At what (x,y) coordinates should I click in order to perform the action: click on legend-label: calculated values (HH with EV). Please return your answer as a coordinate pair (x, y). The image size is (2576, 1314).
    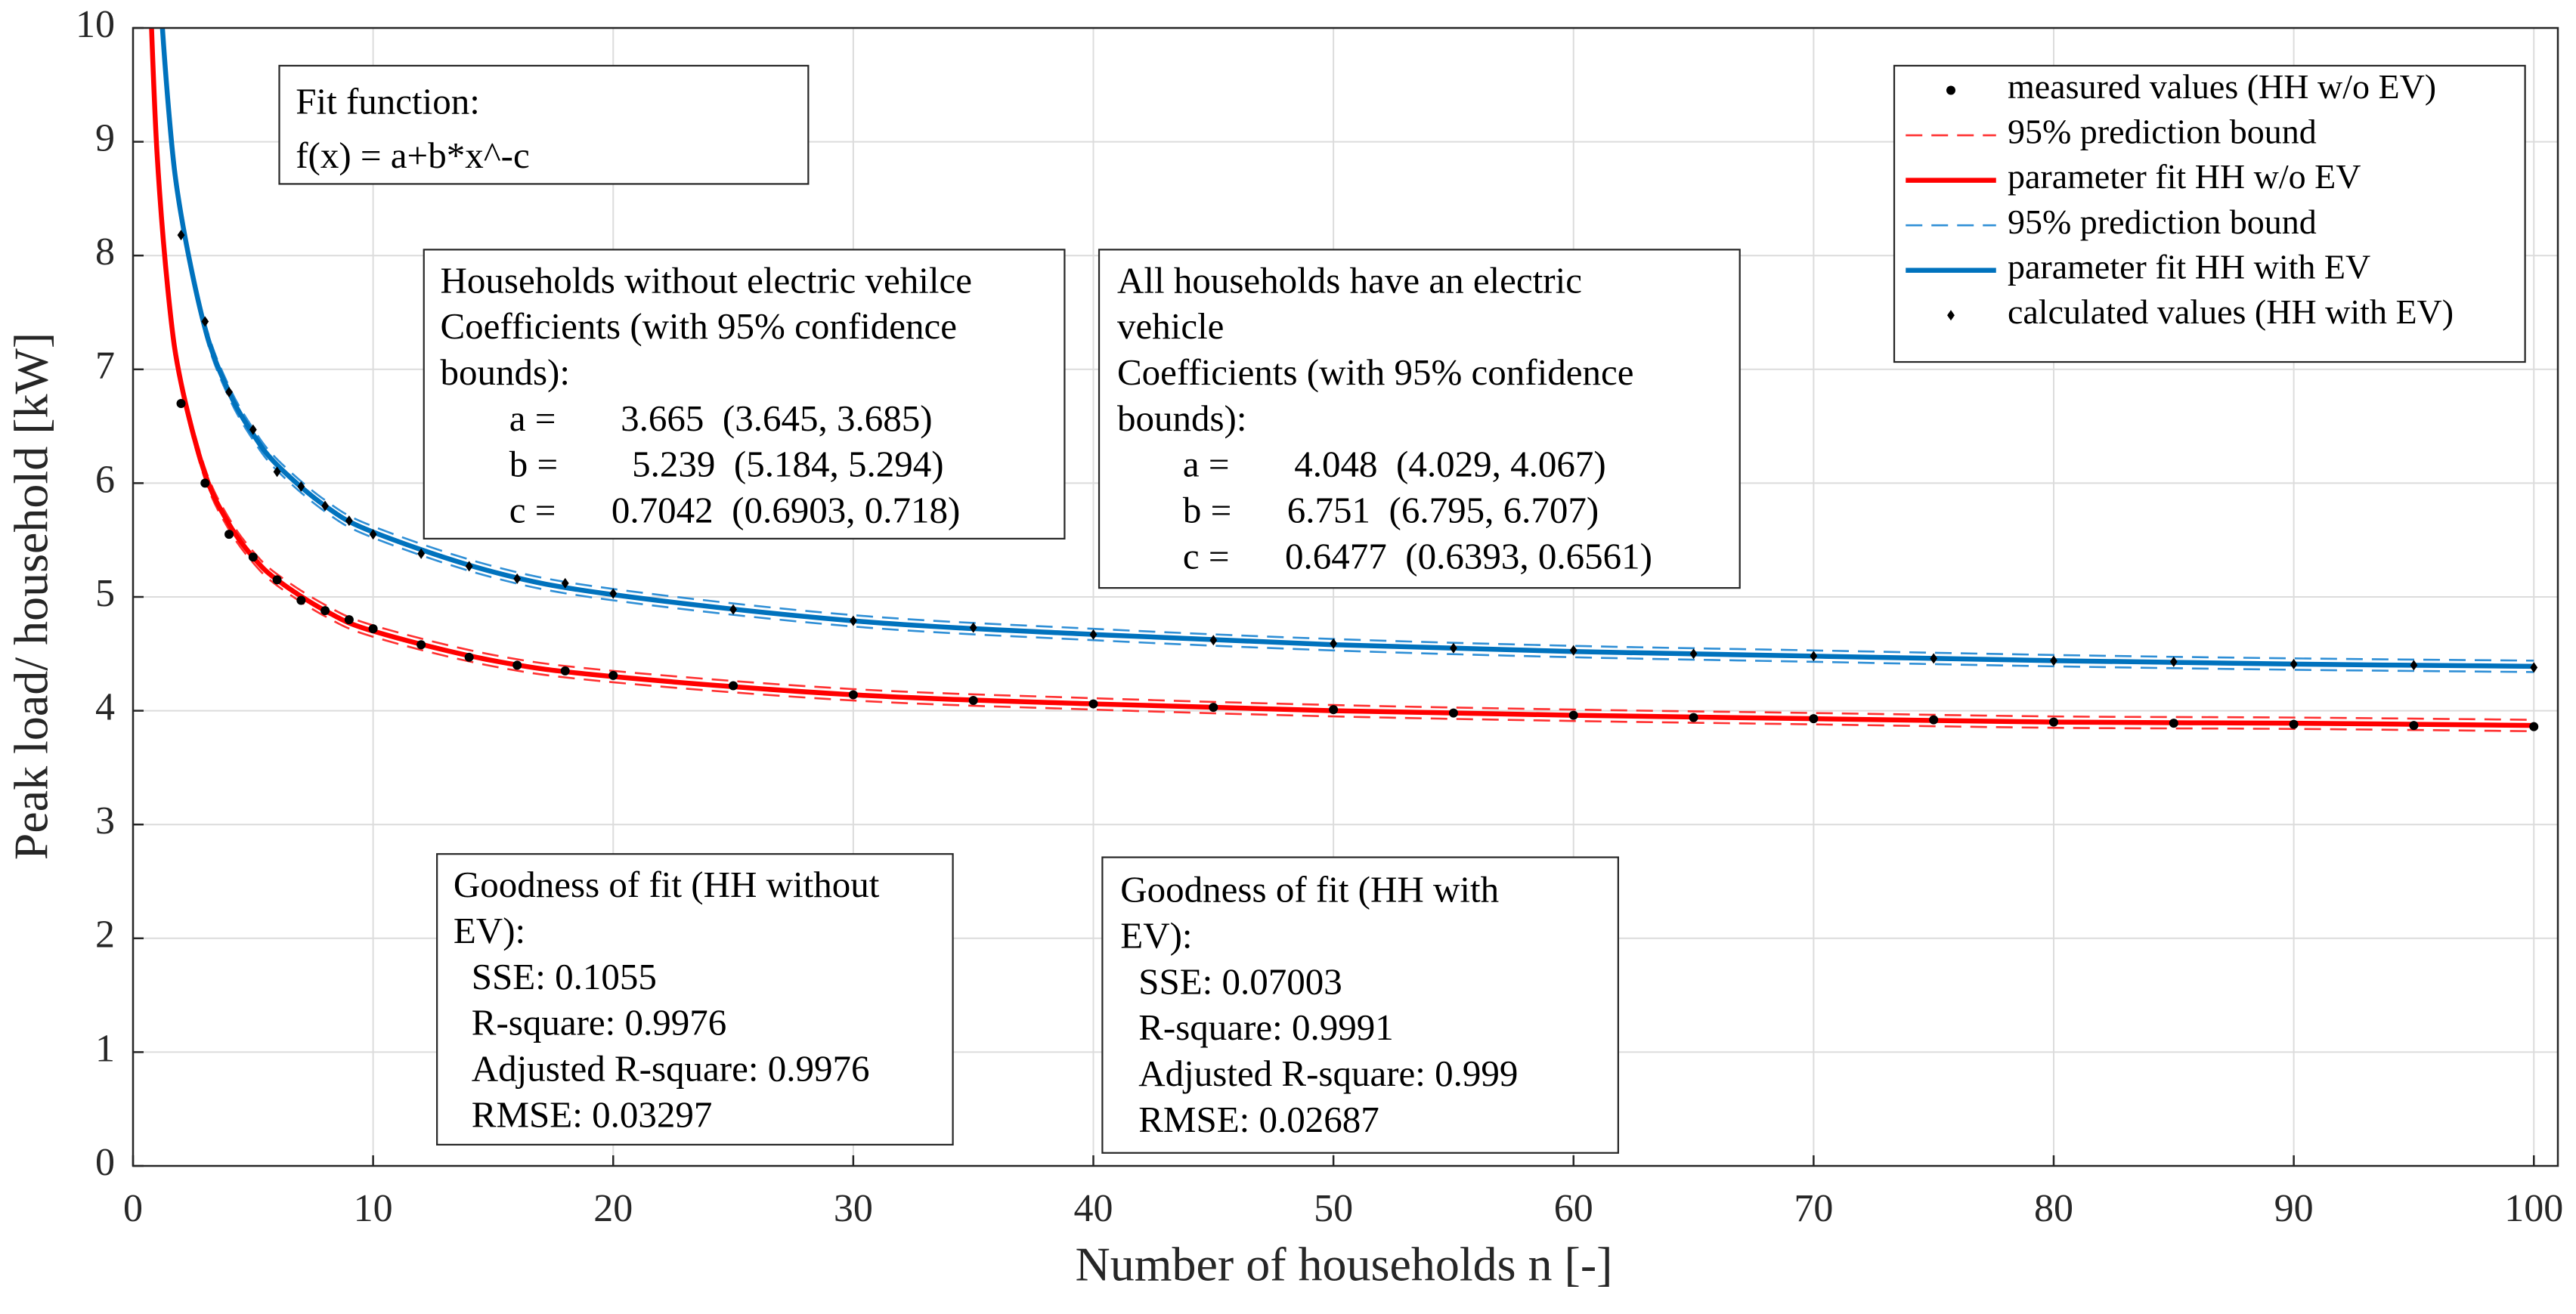
    Looking at the image, I should click on (2231, 311).